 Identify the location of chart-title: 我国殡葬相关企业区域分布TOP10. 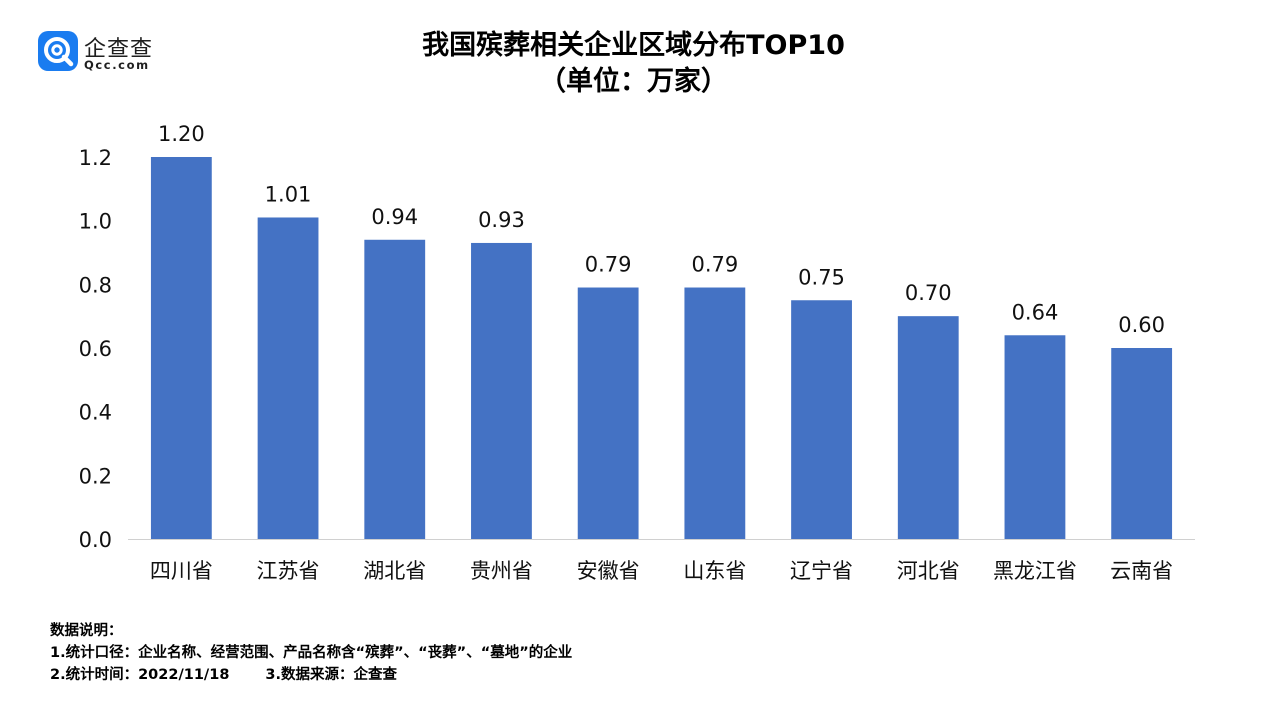
(633, 45).